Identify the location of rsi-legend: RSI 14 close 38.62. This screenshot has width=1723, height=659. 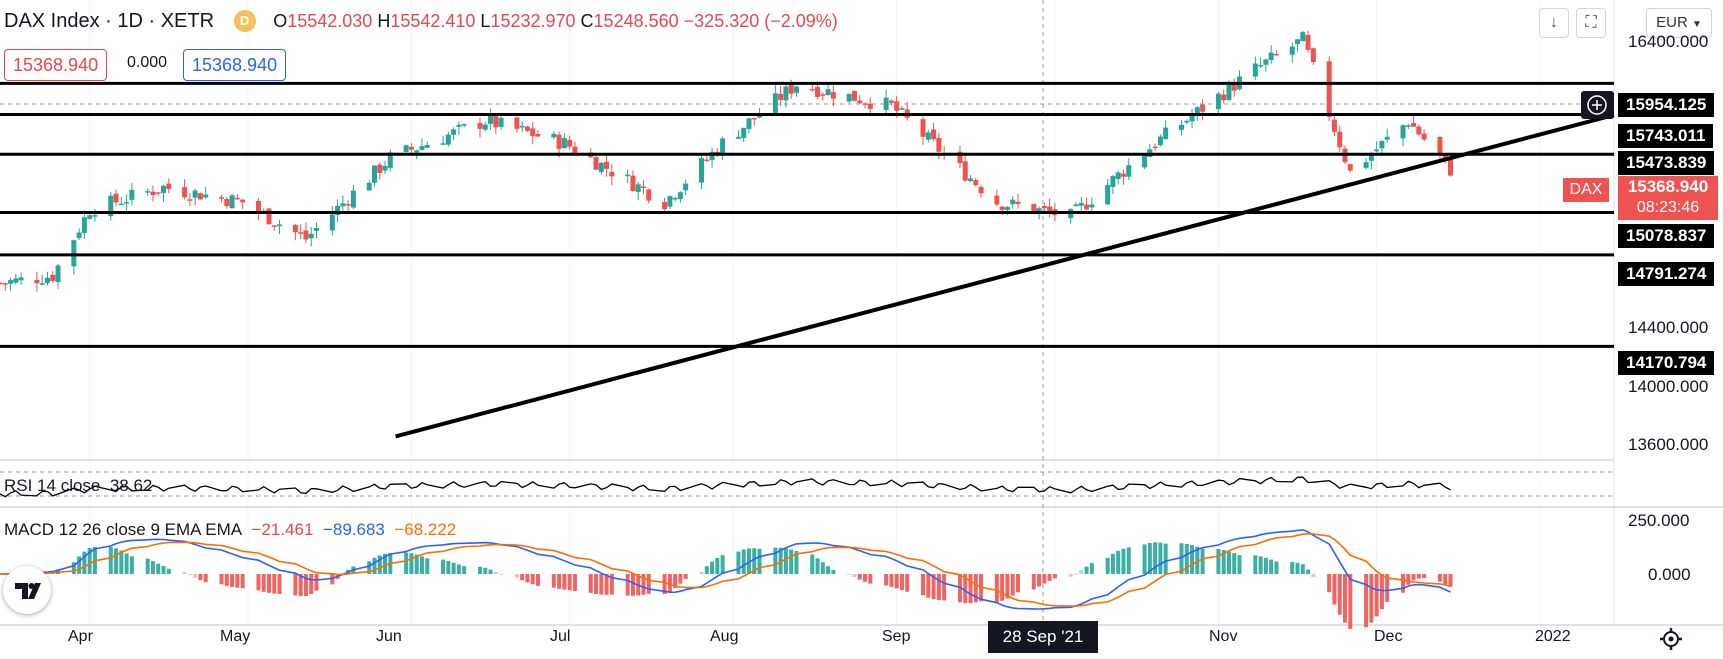
(78, 485).